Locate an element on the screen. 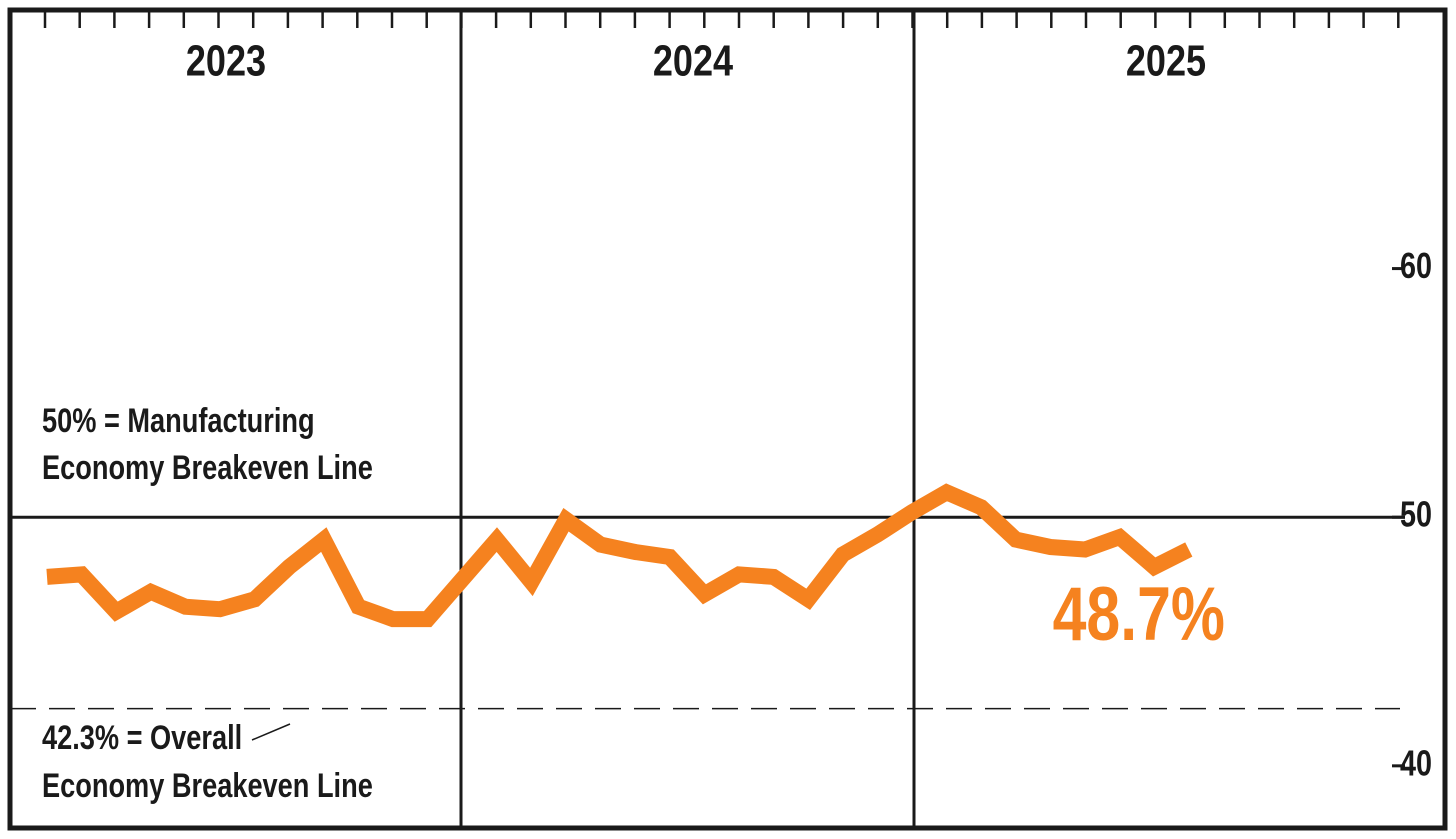  y-tick-label: 60 is located at coordinates (1416, 265).